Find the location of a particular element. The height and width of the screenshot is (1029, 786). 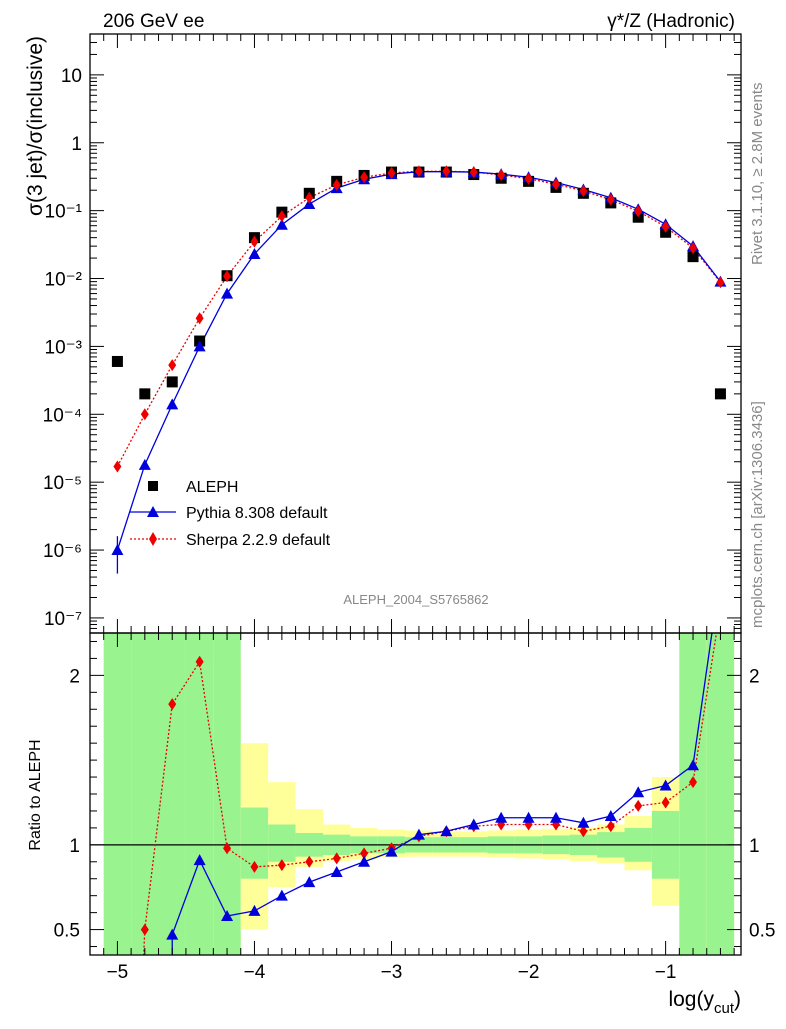

legend-label-aleph: ALEPH is located at coordinates (212, 487).